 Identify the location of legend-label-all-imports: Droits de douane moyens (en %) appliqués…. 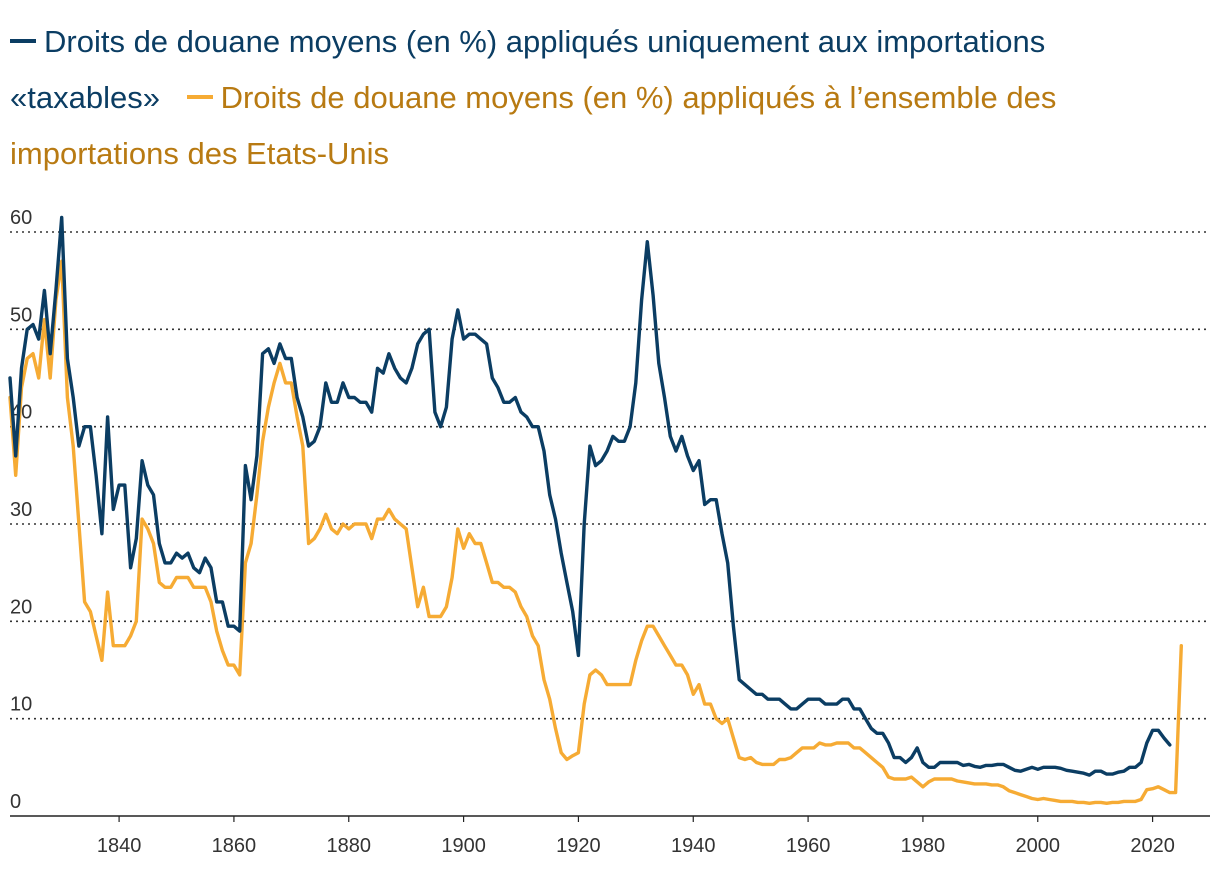
(533, 125).